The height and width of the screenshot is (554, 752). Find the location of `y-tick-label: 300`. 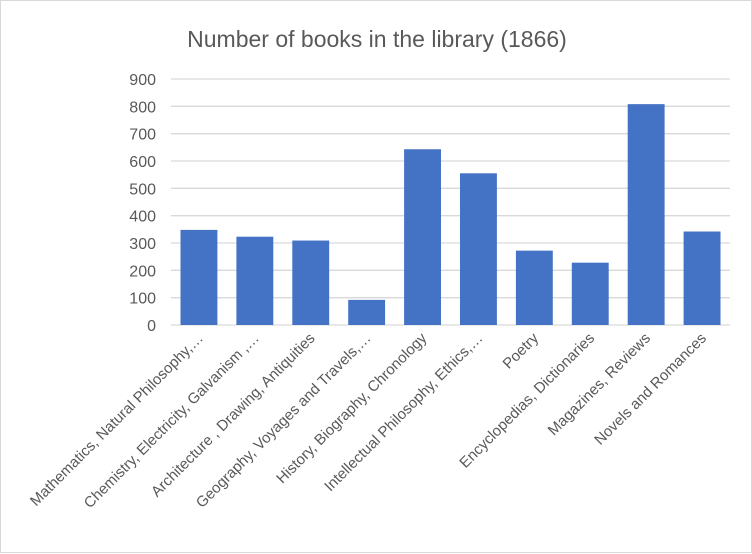

y-tick-label: 300 is located at coordinates (142, 244).